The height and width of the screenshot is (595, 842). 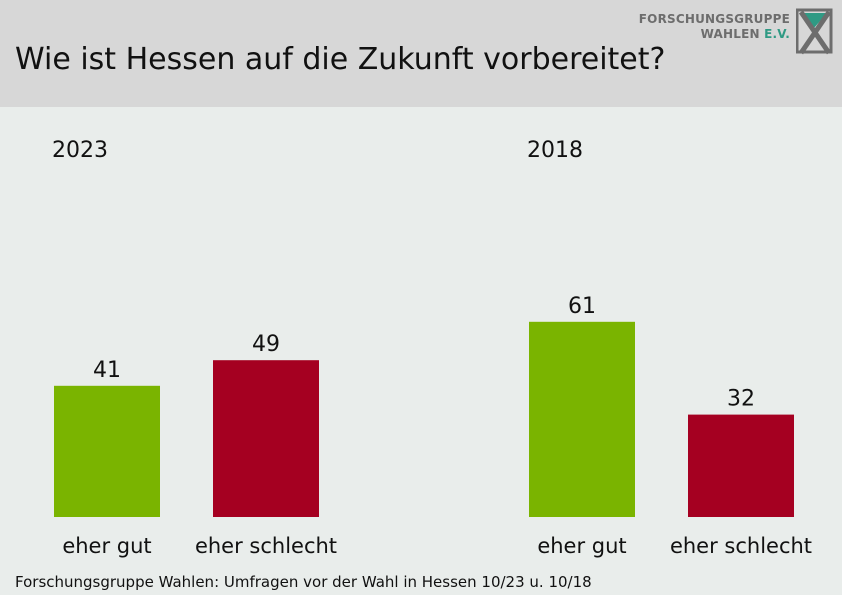 I want to click on logo-text-line2: WAHLEN E.V., so click(x=745, y=34).